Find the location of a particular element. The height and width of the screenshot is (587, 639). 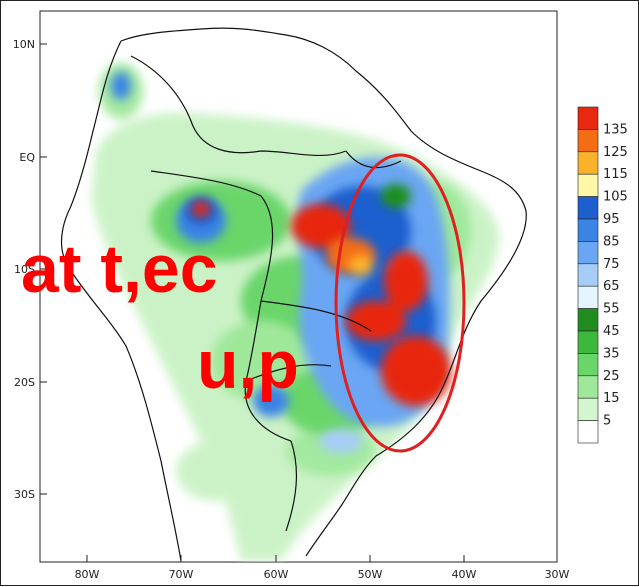

lon-label: 50W is located at coordinates (370, 574).